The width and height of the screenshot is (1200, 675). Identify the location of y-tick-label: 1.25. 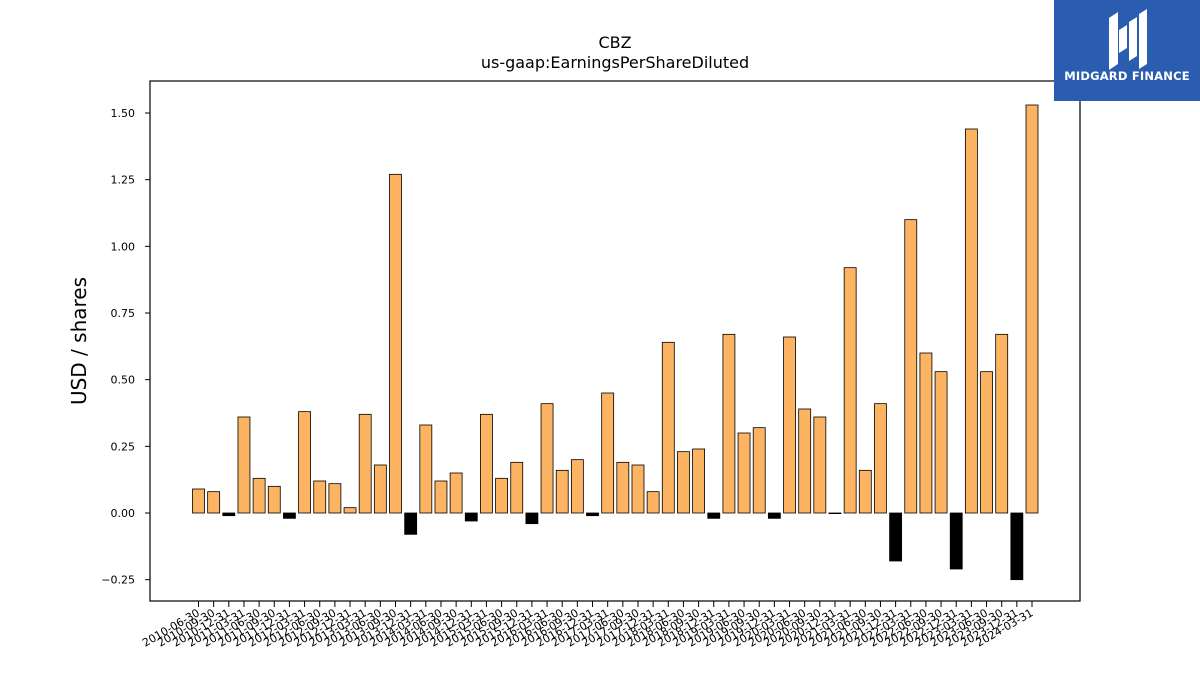
(123, 180).